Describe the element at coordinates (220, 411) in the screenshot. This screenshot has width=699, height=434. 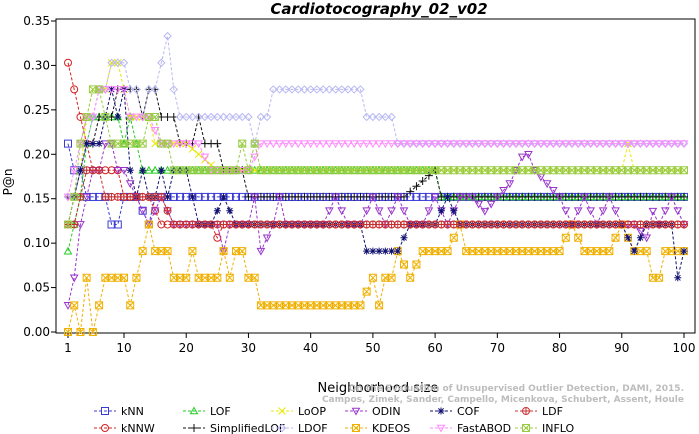
I see `legend-label-lof: LOF` at that location.